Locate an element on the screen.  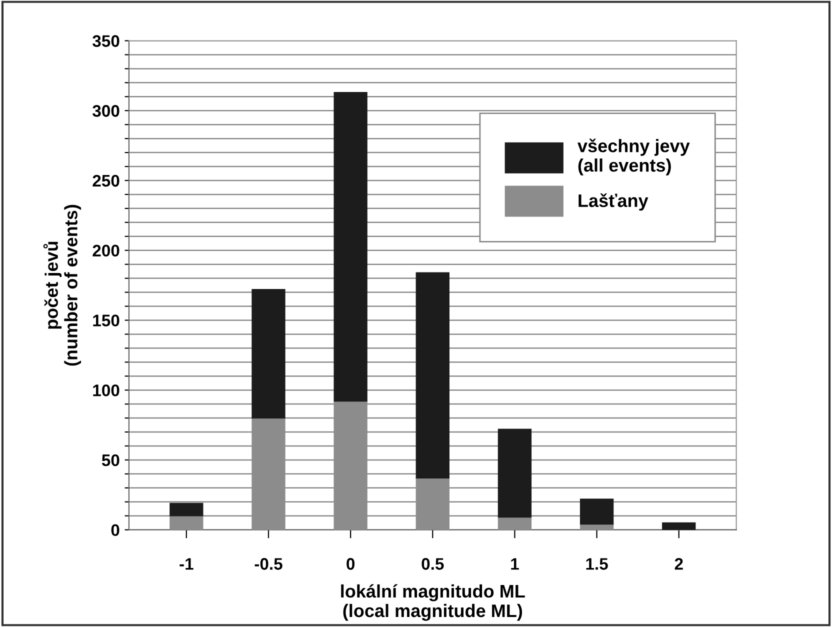
y-tick-label: 100 is located at coordinates (106, 390).